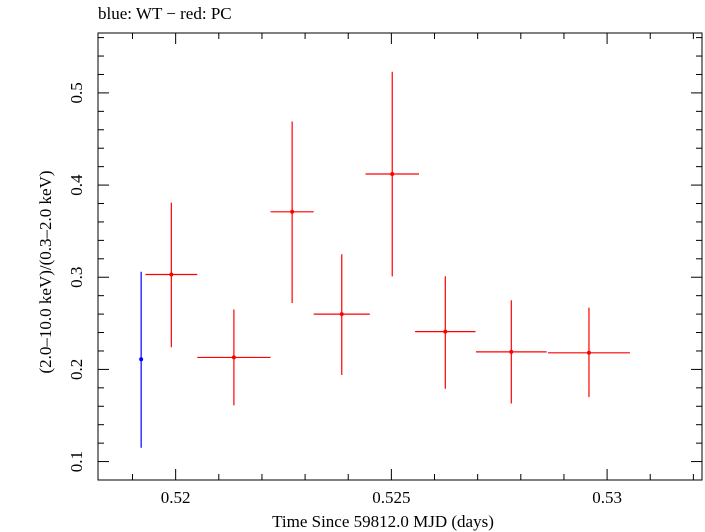 This screenshot has width=705, height=532. I want to click on y-tick-label: 0.3, so click(76, 277).